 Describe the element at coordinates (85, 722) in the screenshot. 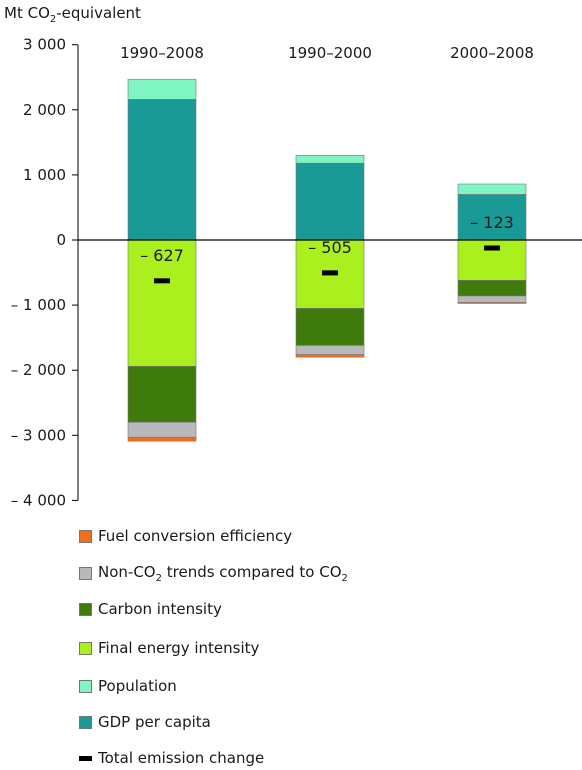

I see `legend-swatch-gdp` at that location.